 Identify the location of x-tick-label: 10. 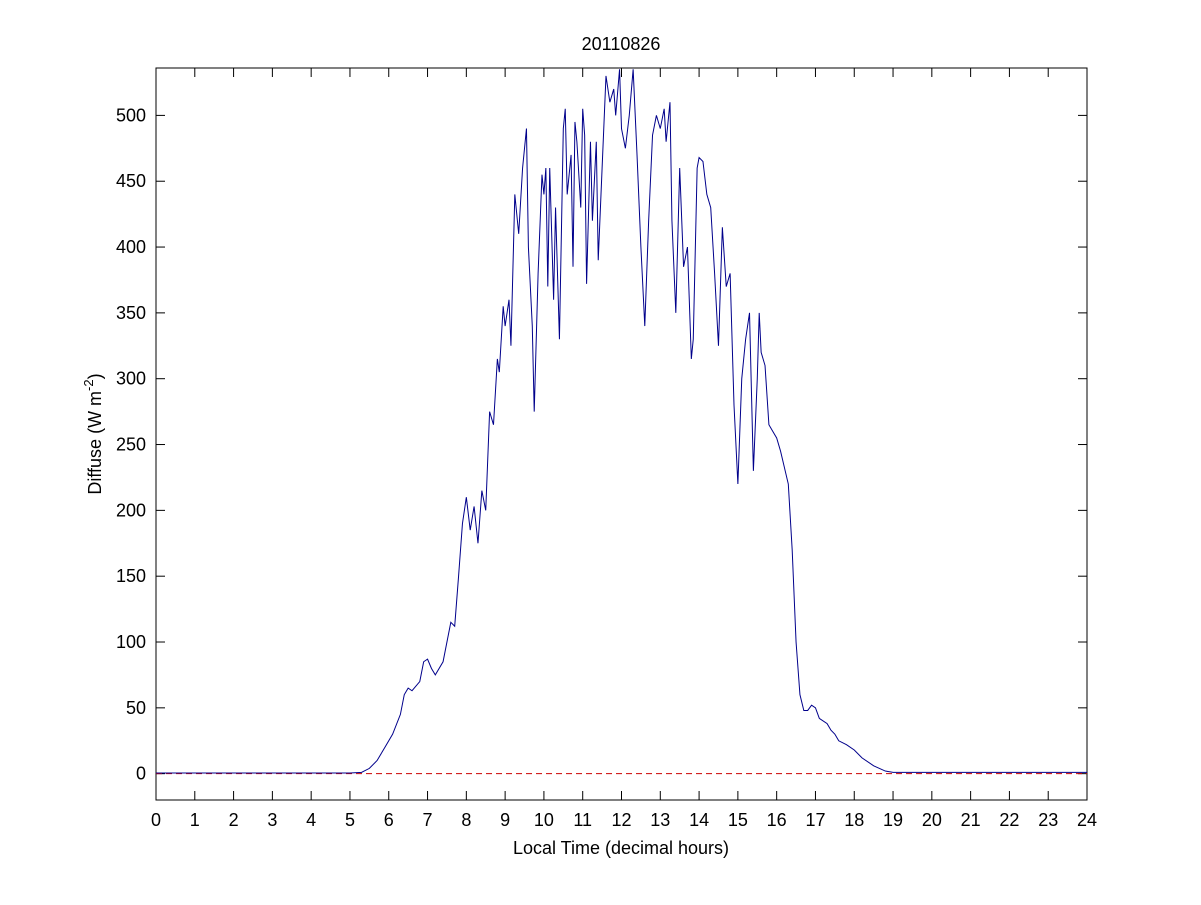
(544, 820).